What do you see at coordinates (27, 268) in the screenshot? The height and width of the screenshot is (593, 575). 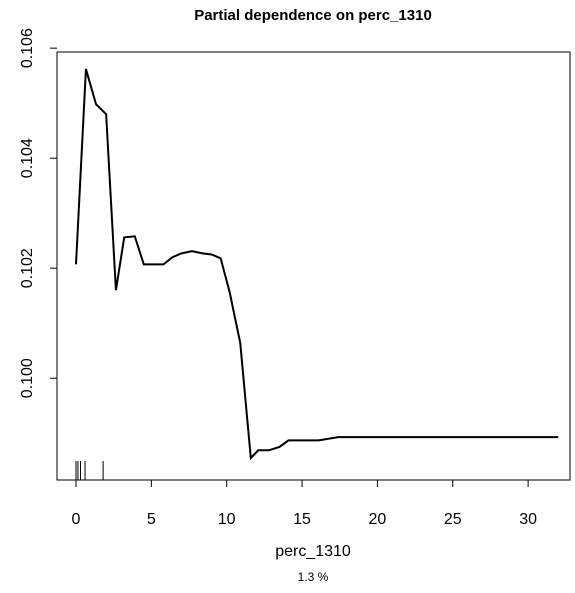 I see `y-tick-label: 0.102` at bounding box center [27, 268].